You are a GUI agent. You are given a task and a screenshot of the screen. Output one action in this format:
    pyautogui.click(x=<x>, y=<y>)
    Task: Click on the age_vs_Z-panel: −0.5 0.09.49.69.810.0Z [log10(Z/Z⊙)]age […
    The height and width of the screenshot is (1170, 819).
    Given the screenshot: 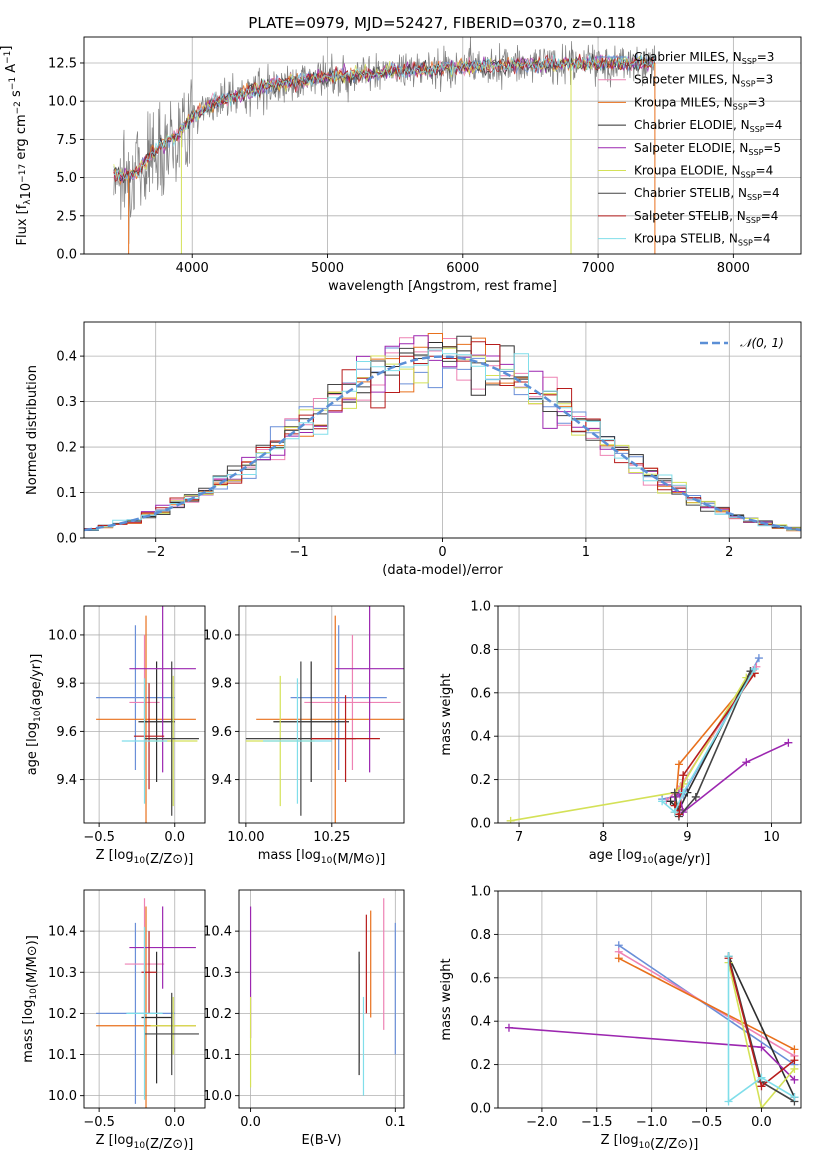 What is the action you would take?
    pyautogui.click(x=115, y=736)
    